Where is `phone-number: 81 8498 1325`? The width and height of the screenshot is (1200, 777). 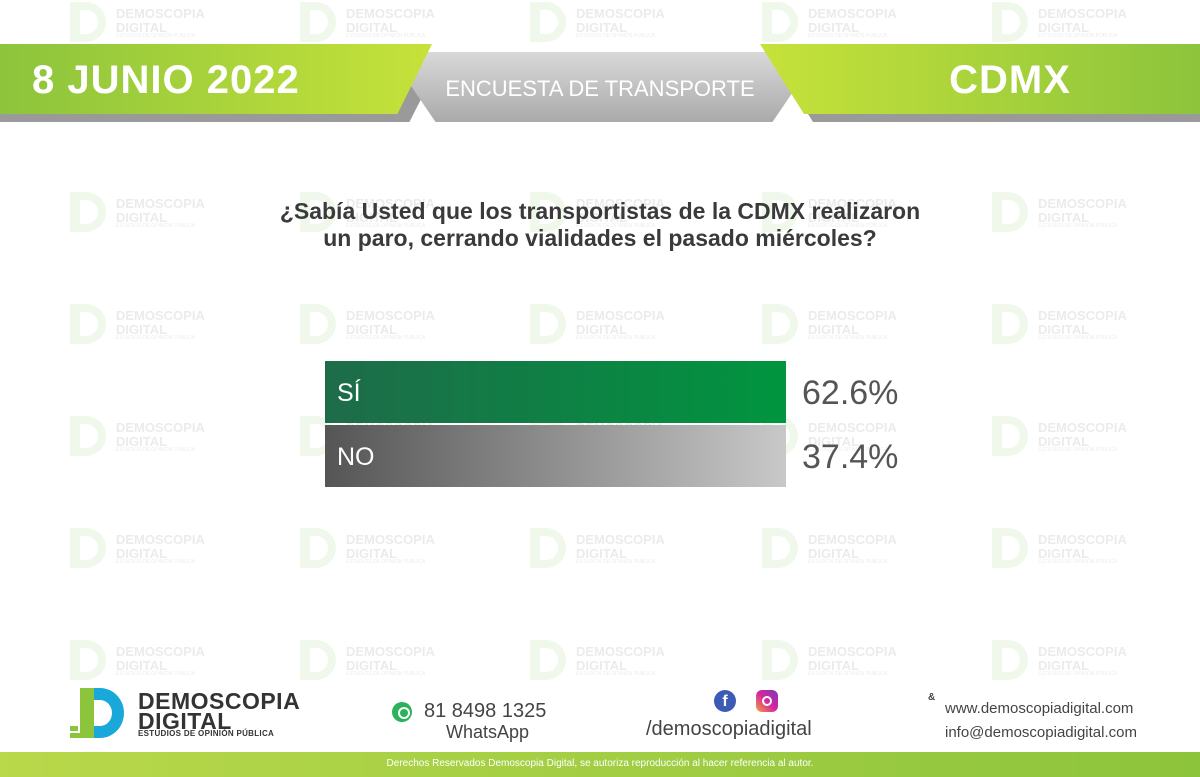 phone-number: 81 8498 1325 is located at coordinates (485, 711).